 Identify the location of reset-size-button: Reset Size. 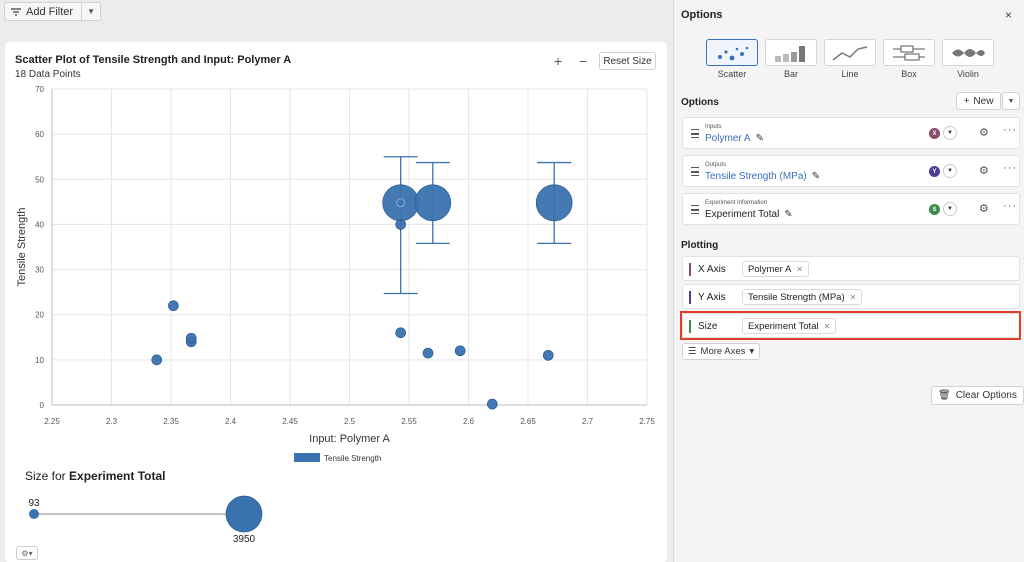
(627, 61).